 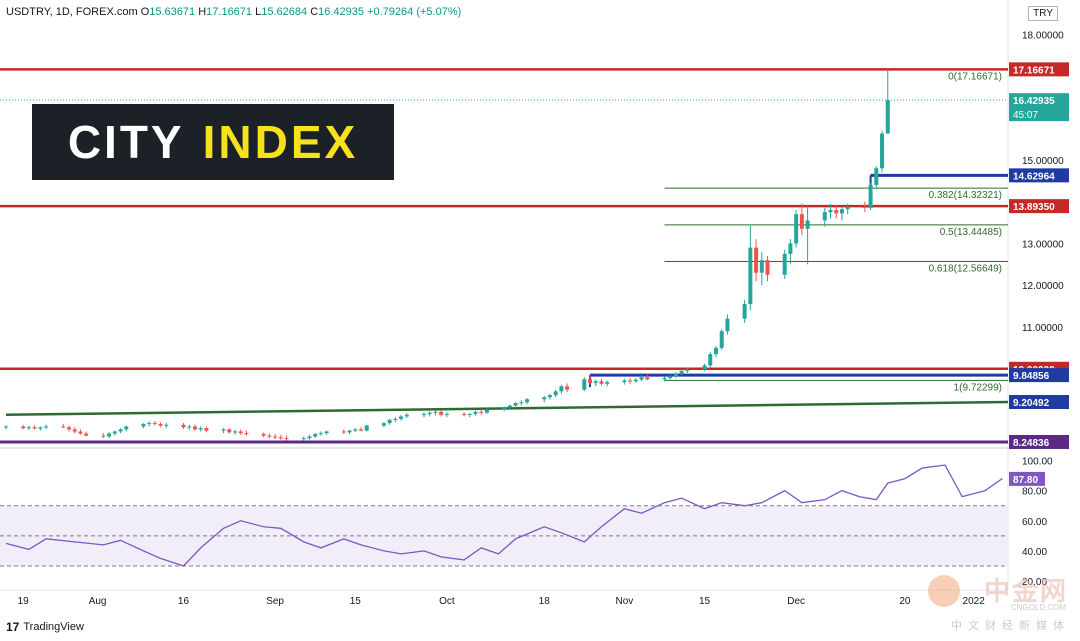 I want to click on rsi-tick-label: 100.00, so click(x=1037, y=462).